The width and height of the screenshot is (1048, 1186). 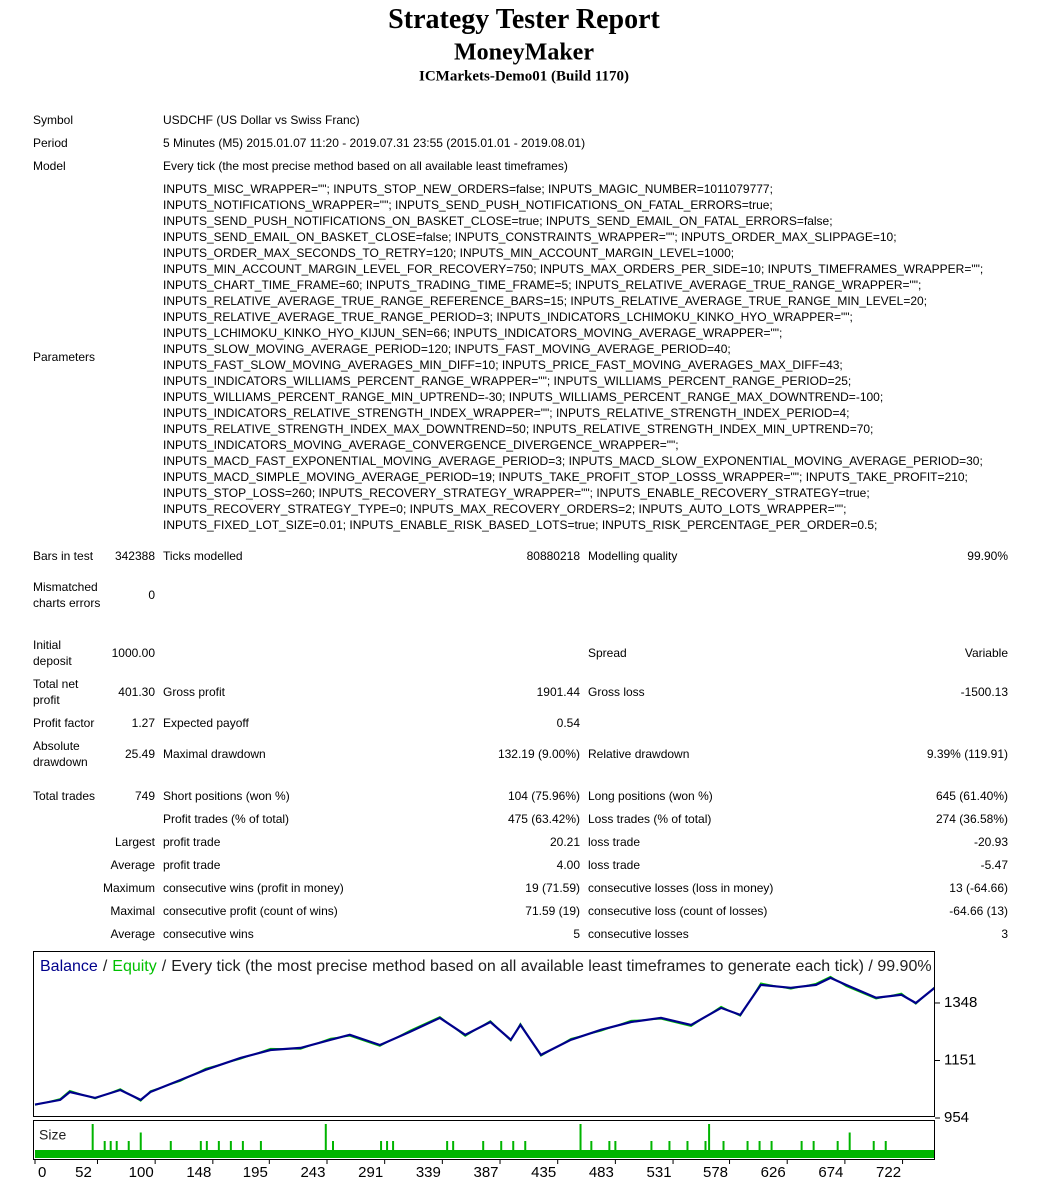 What do you see at coordinates (64, 357) in the screenshot?
I see `parameters-label: Parameters` at bounding box center [64, 357].